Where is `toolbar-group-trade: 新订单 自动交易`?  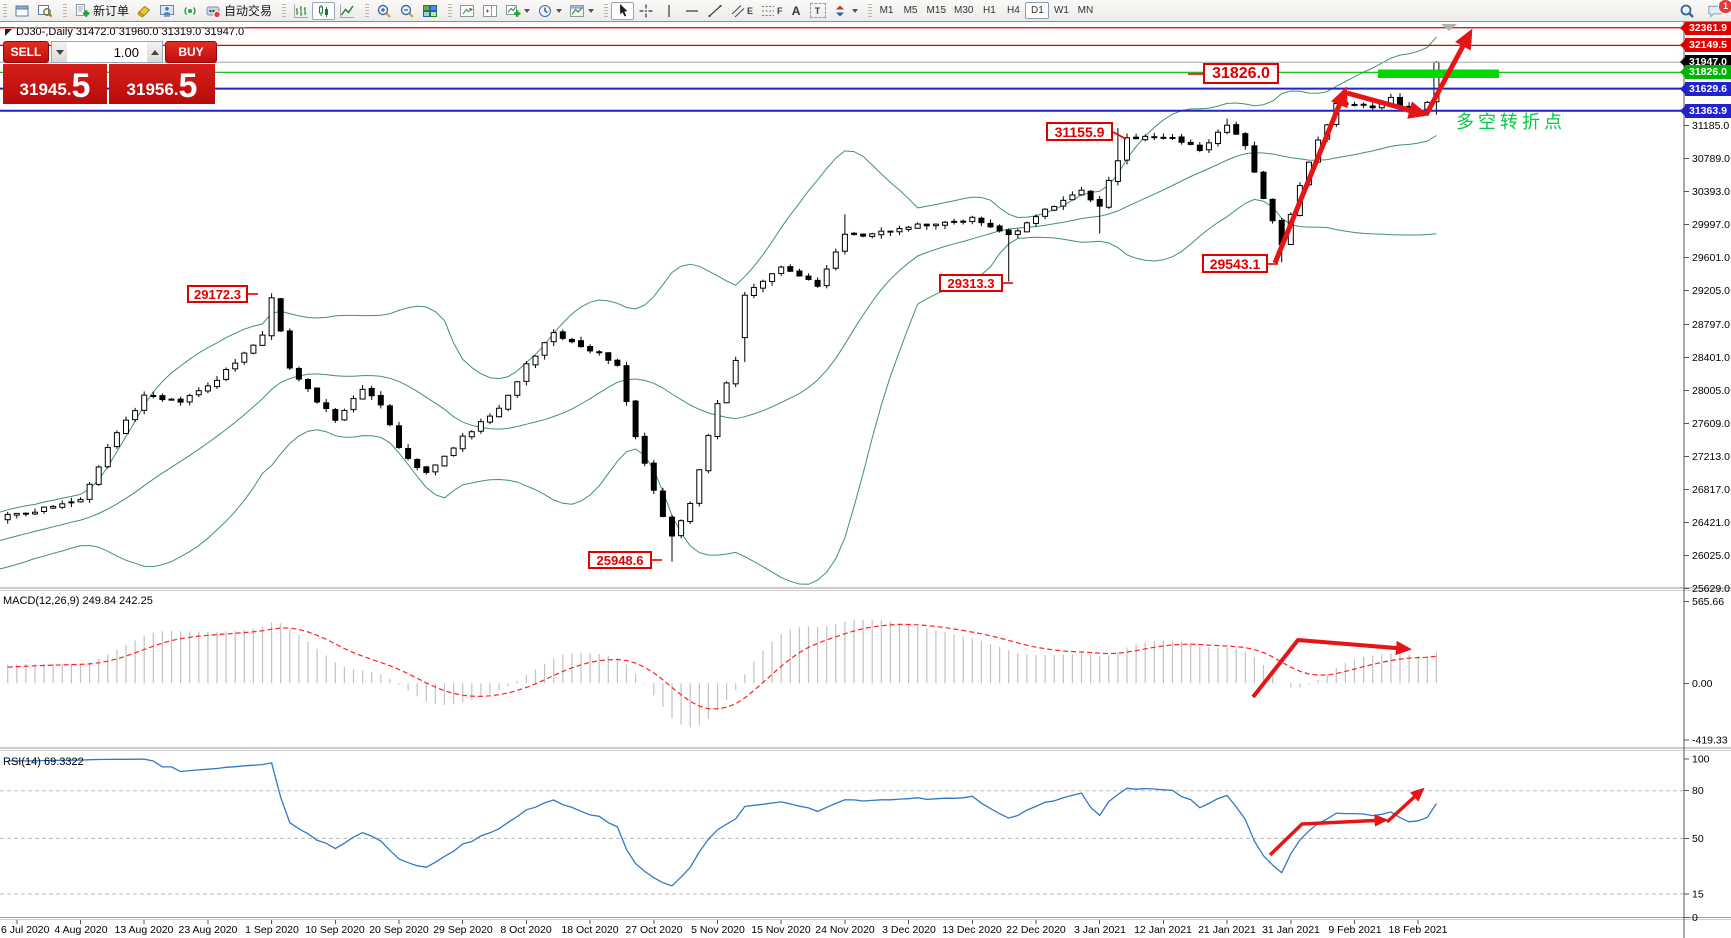 toolbar-group-trade: 新订单 自动交易 is located at coordinates (169, 10).